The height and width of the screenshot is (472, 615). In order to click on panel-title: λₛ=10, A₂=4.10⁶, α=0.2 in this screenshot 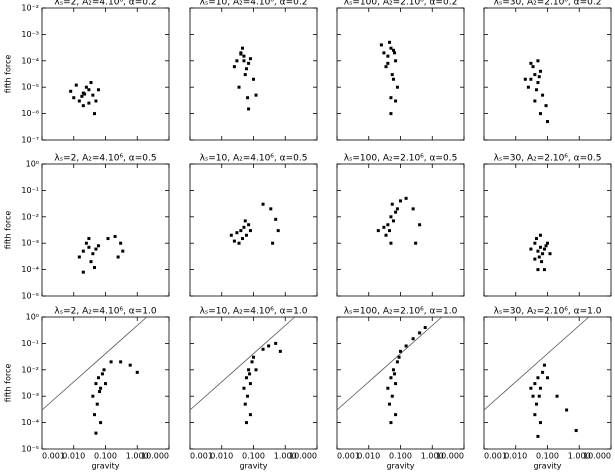, I will do `click(254, 4)`.